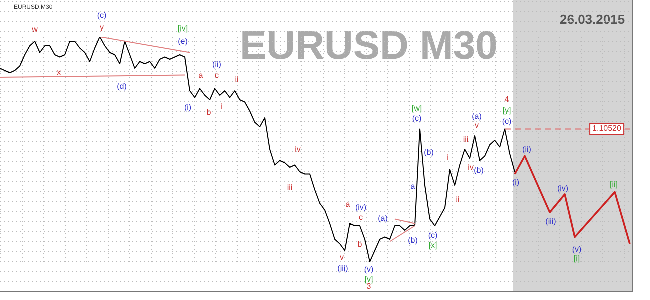 The image size is (650, 300). I want to click on text: (c), so click(102, 15).